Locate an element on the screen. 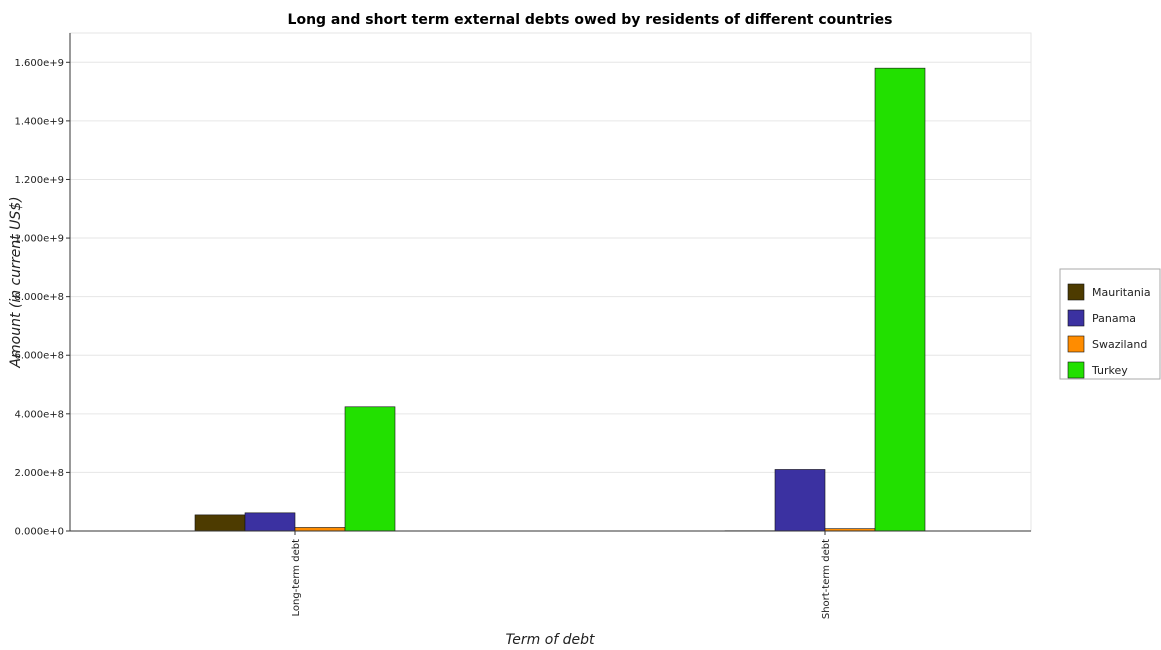 This screenshot has width=1161, height=650. legend-label-turkey: Turkey is located at coordinates (1109, 370).